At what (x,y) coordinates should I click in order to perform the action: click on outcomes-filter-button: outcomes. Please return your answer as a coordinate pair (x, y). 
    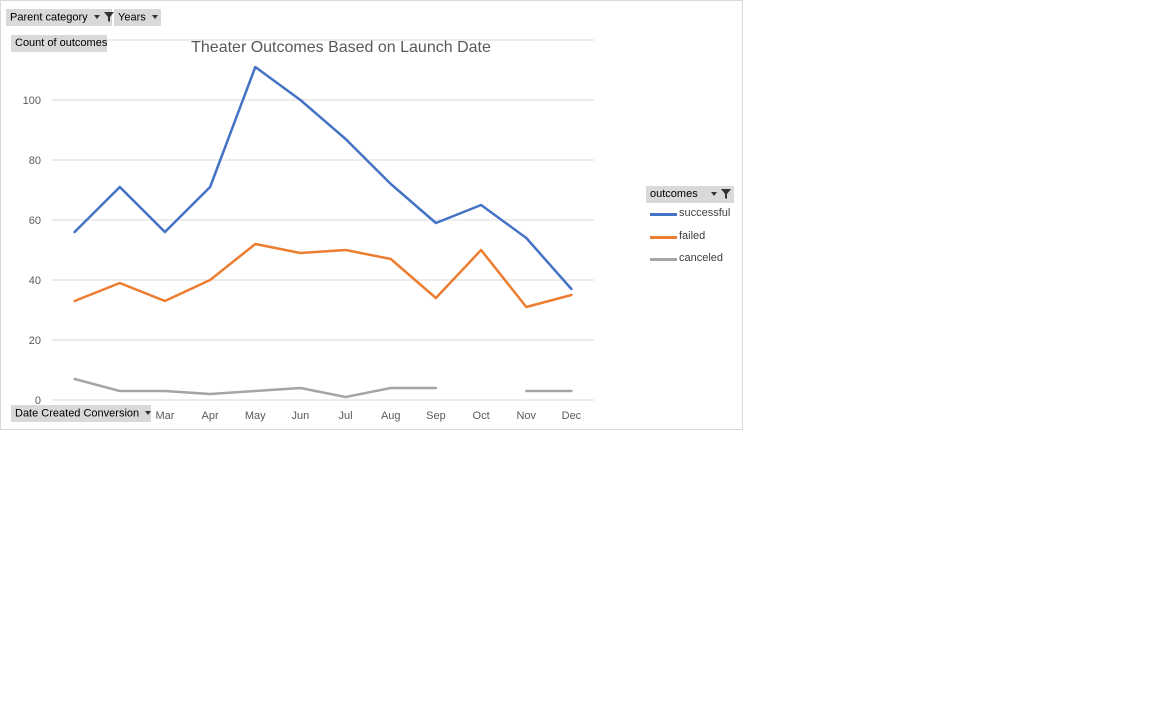
    Looking at the image, I should click on (690, 194).